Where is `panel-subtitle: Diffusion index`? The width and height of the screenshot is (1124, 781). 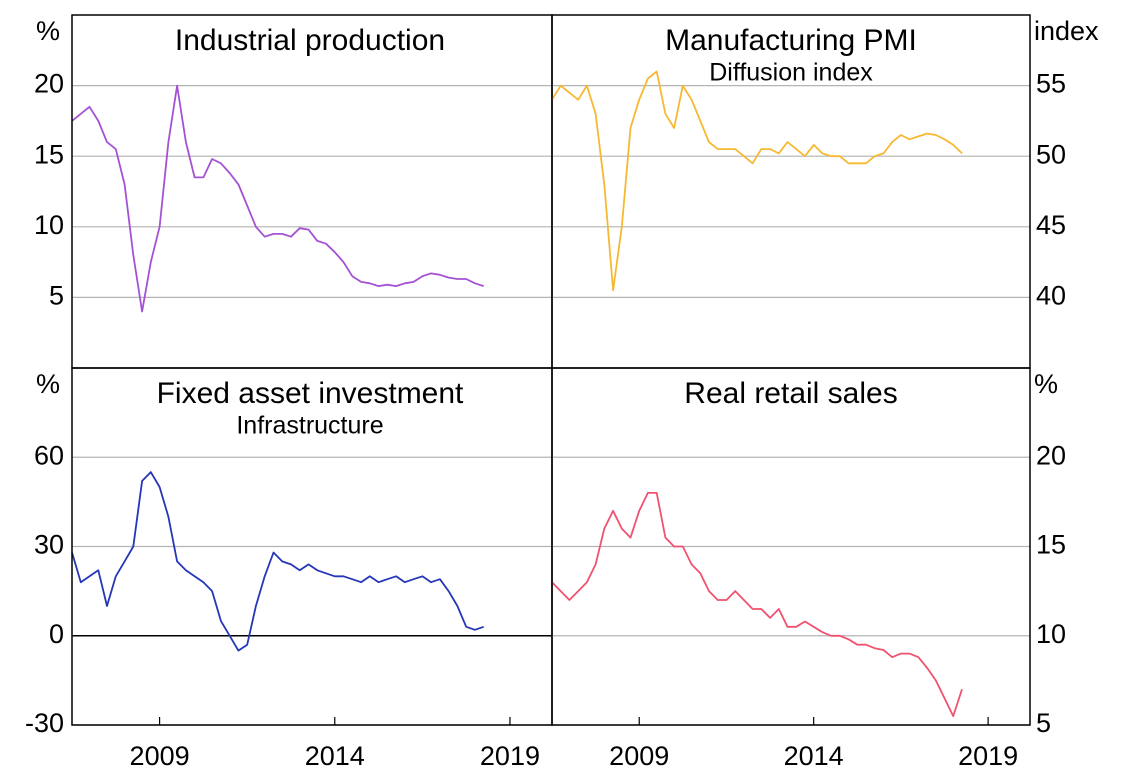 panel-subtitle: Diffusion index is located at coordinates (791, 73).